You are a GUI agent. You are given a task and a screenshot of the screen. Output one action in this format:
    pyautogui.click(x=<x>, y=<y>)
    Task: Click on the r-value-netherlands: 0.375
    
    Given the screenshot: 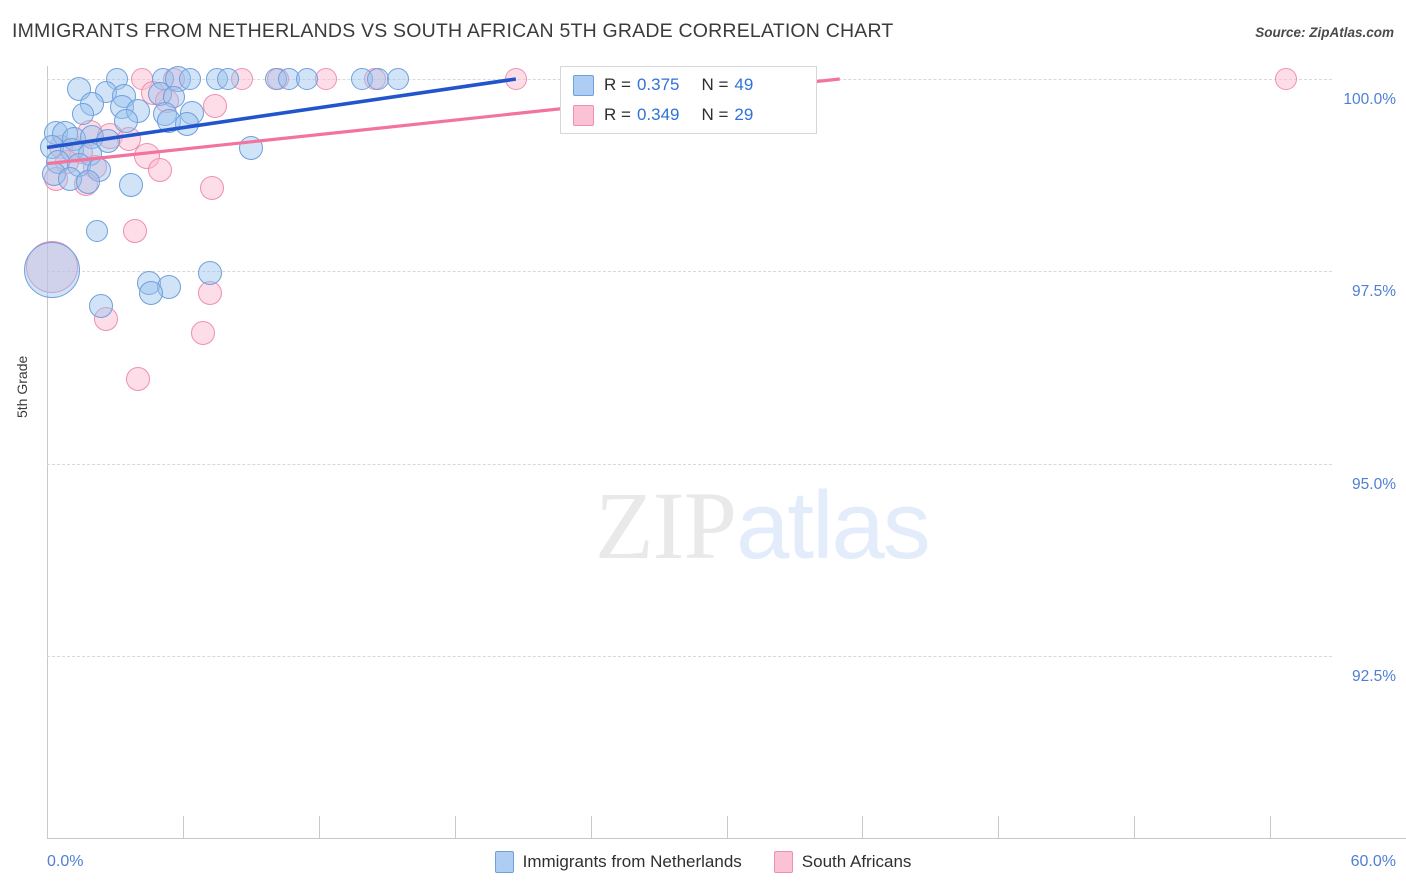 What is the action you would take?
    pyautogui.click(x=658, y=84)
    